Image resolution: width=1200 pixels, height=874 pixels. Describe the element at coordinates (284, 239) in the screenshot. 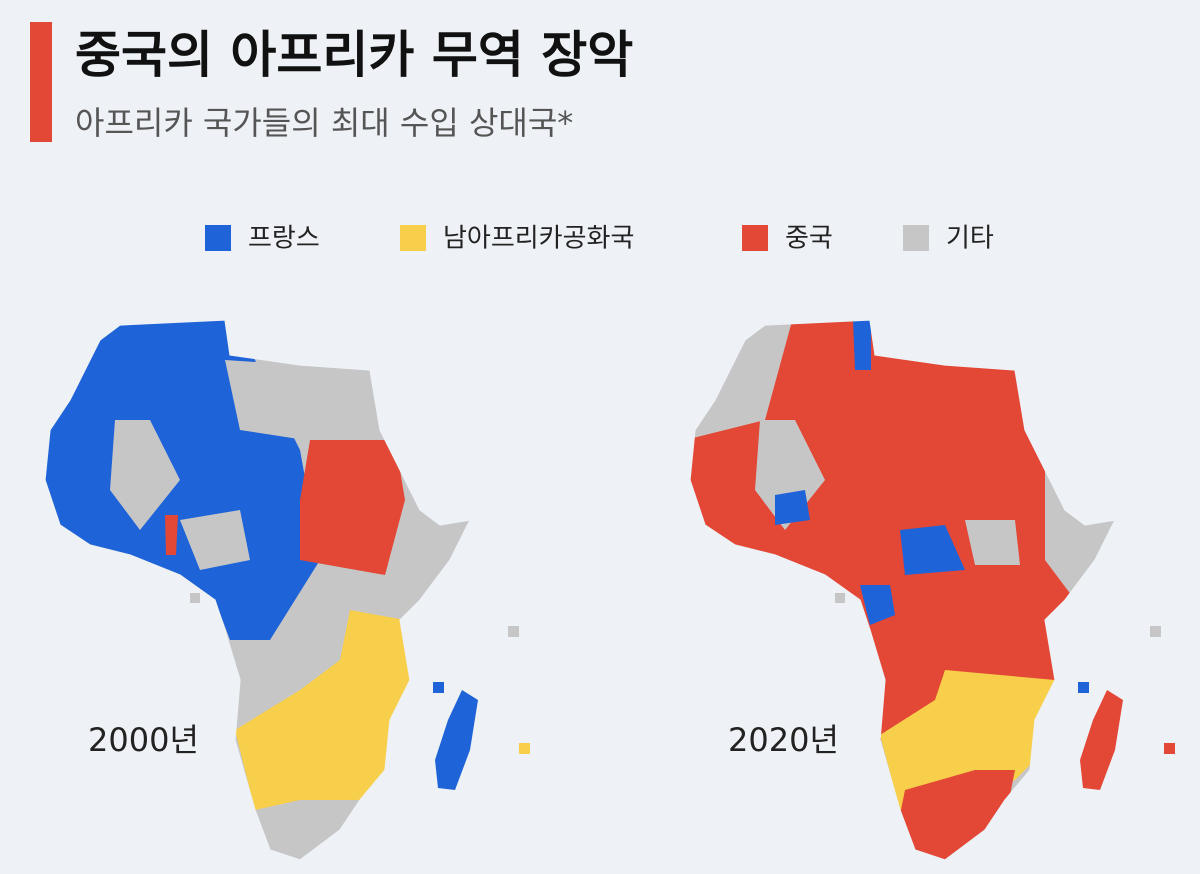

I see `legend-label: 프랑스` at that location.